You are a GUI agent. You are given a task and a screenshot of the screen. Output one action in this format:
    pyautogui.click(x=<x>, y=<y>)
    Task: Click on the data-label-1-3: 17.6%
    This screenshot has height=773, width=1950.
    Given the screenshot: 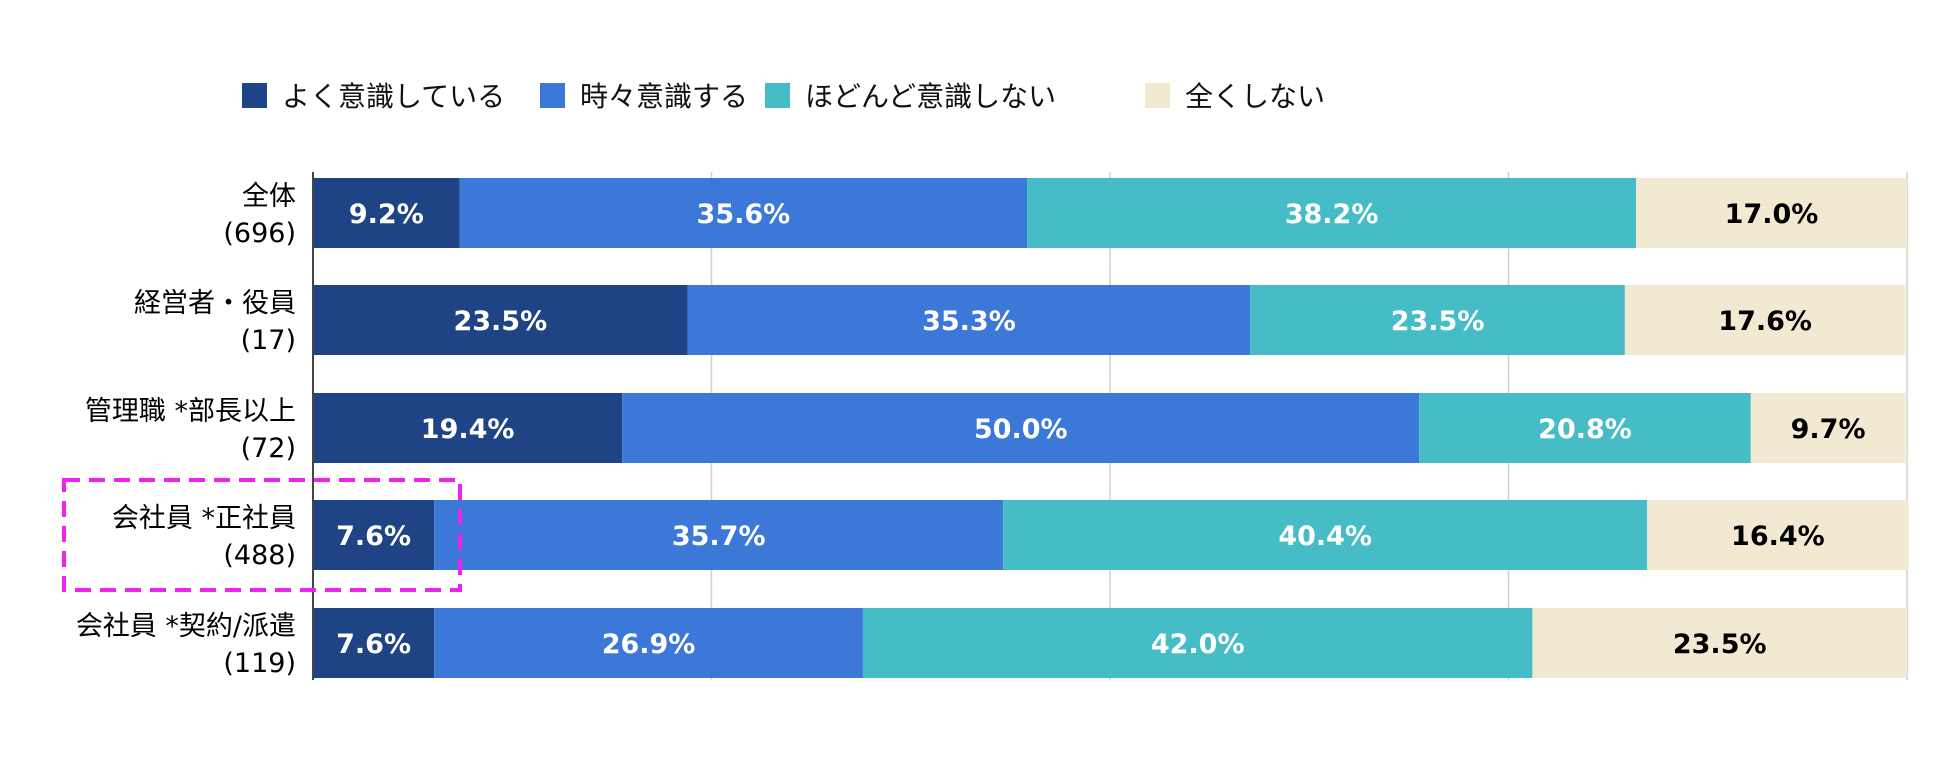 What is the action you would take?
    pyautogui.click(x=1765, y=321)
    